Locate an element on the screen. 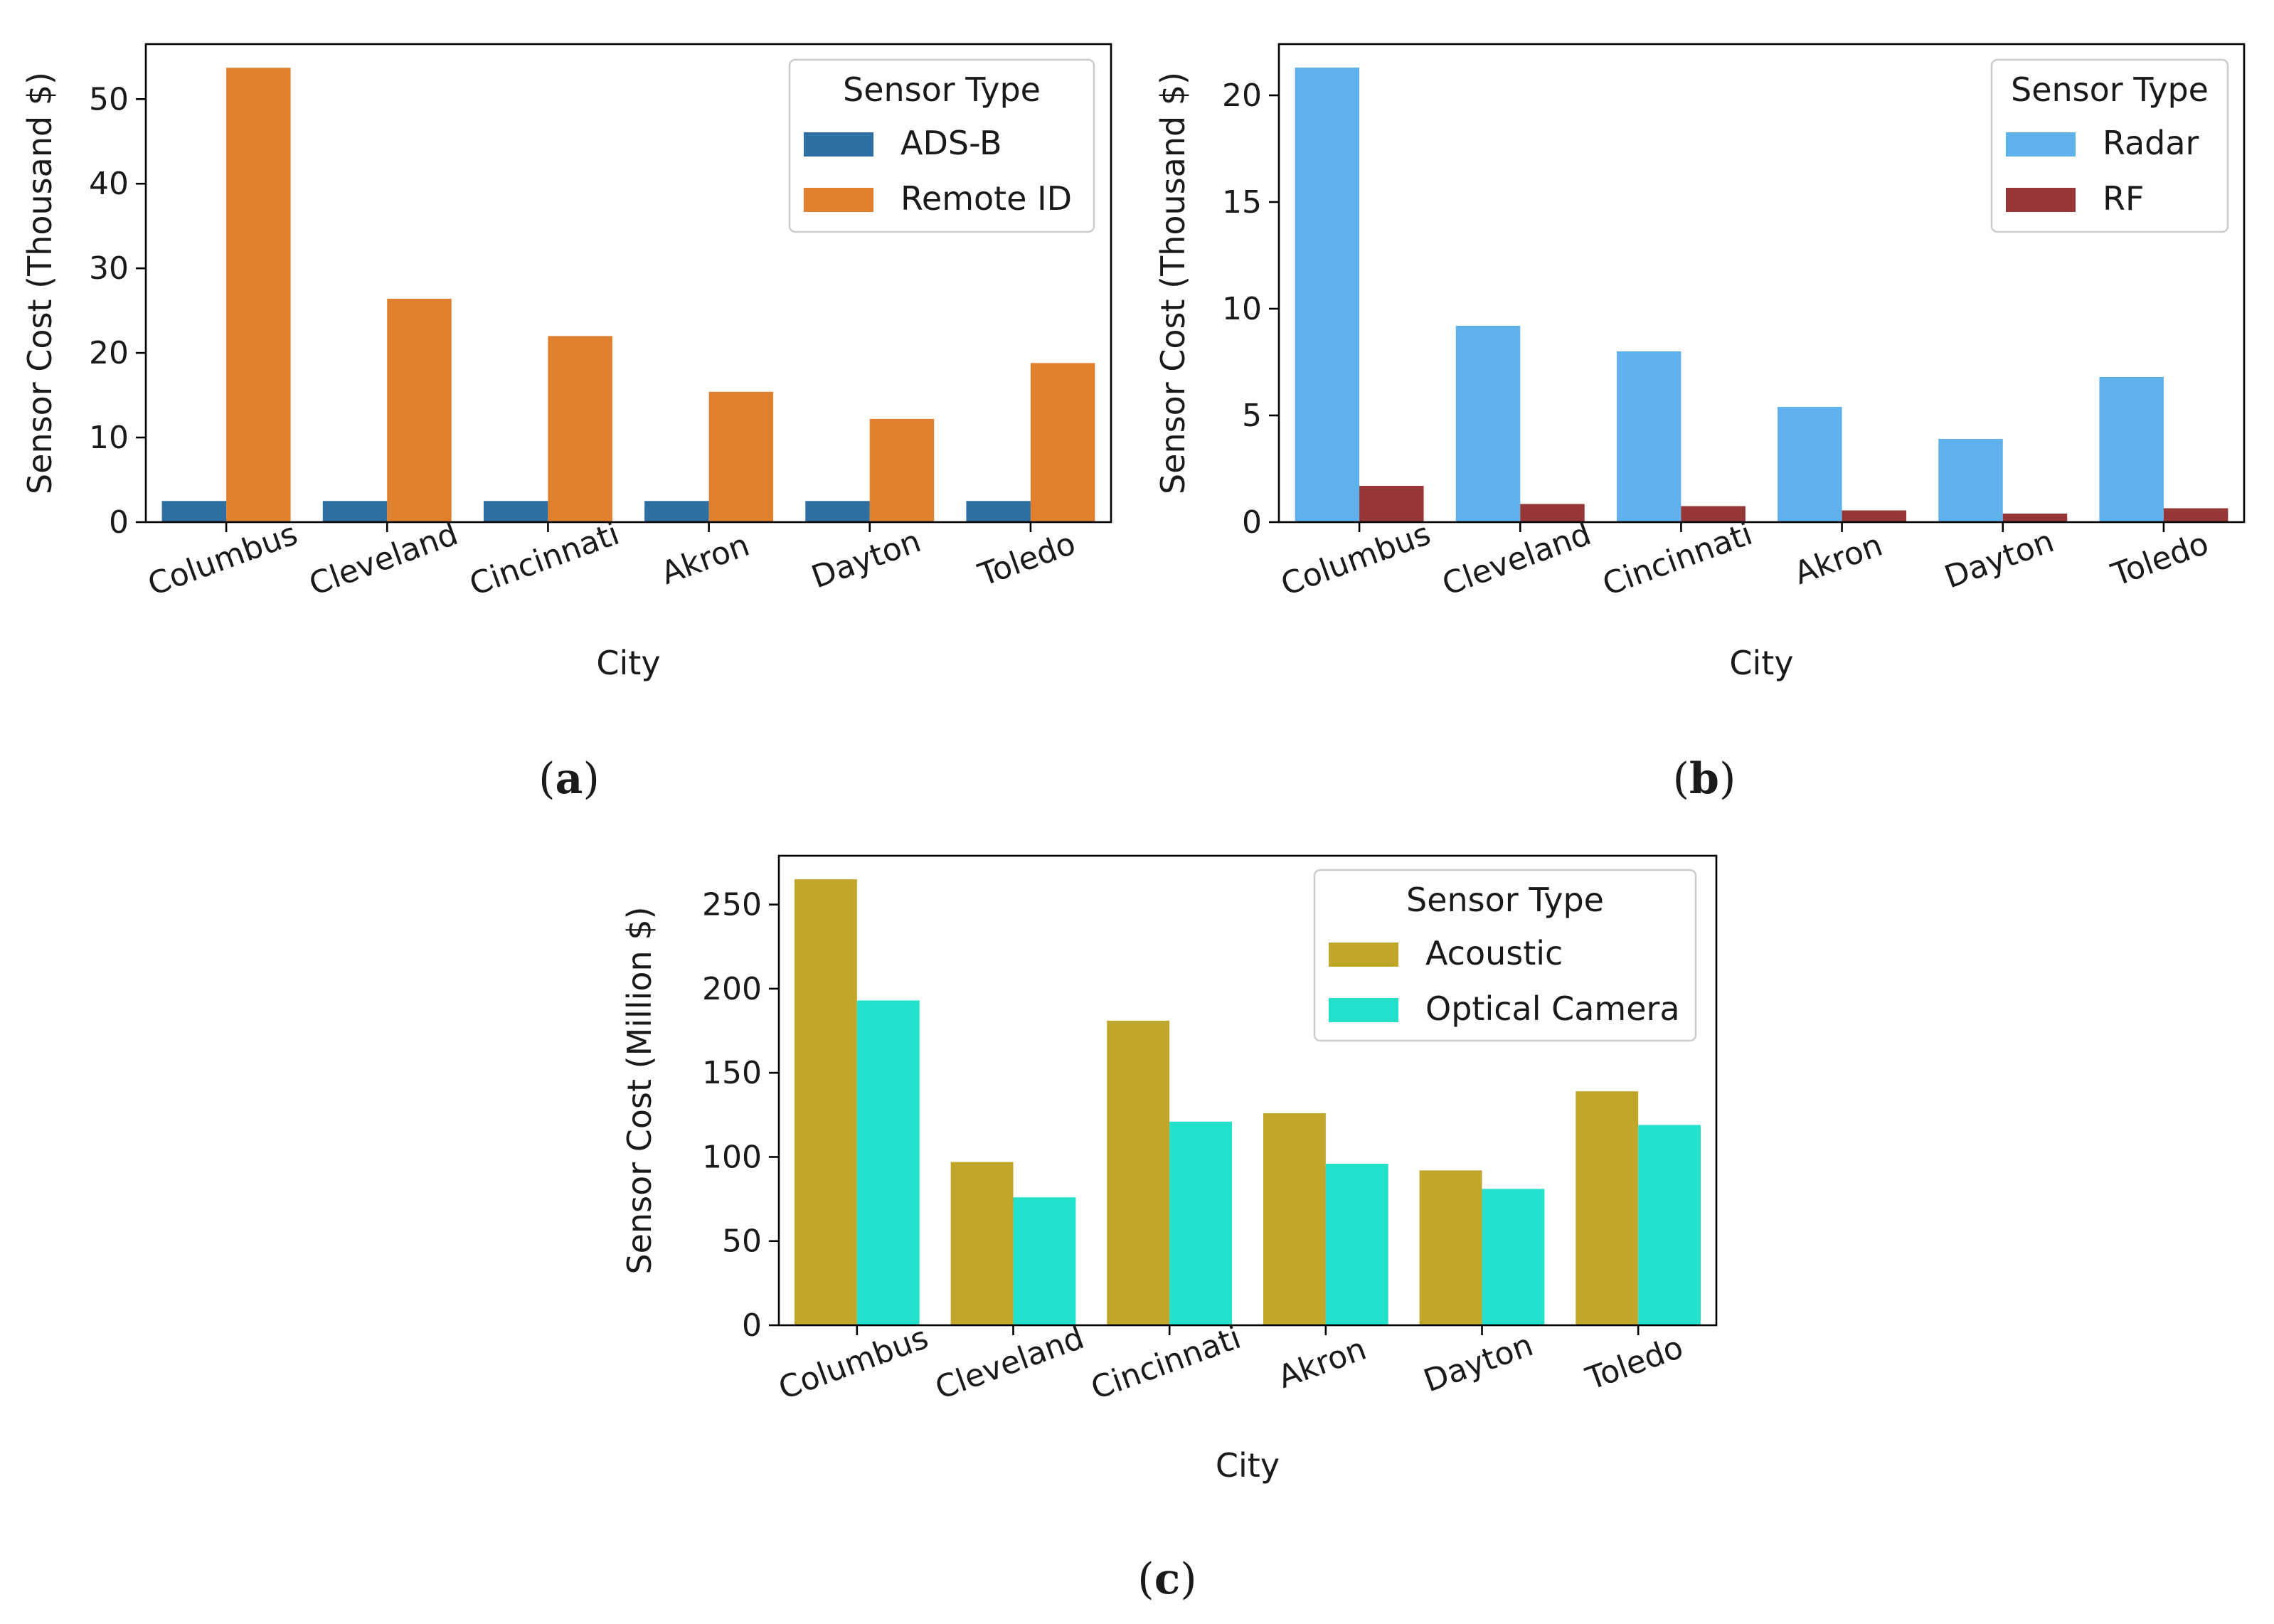  bar-b-rf-columbus is located at coordinates (1391, 504).